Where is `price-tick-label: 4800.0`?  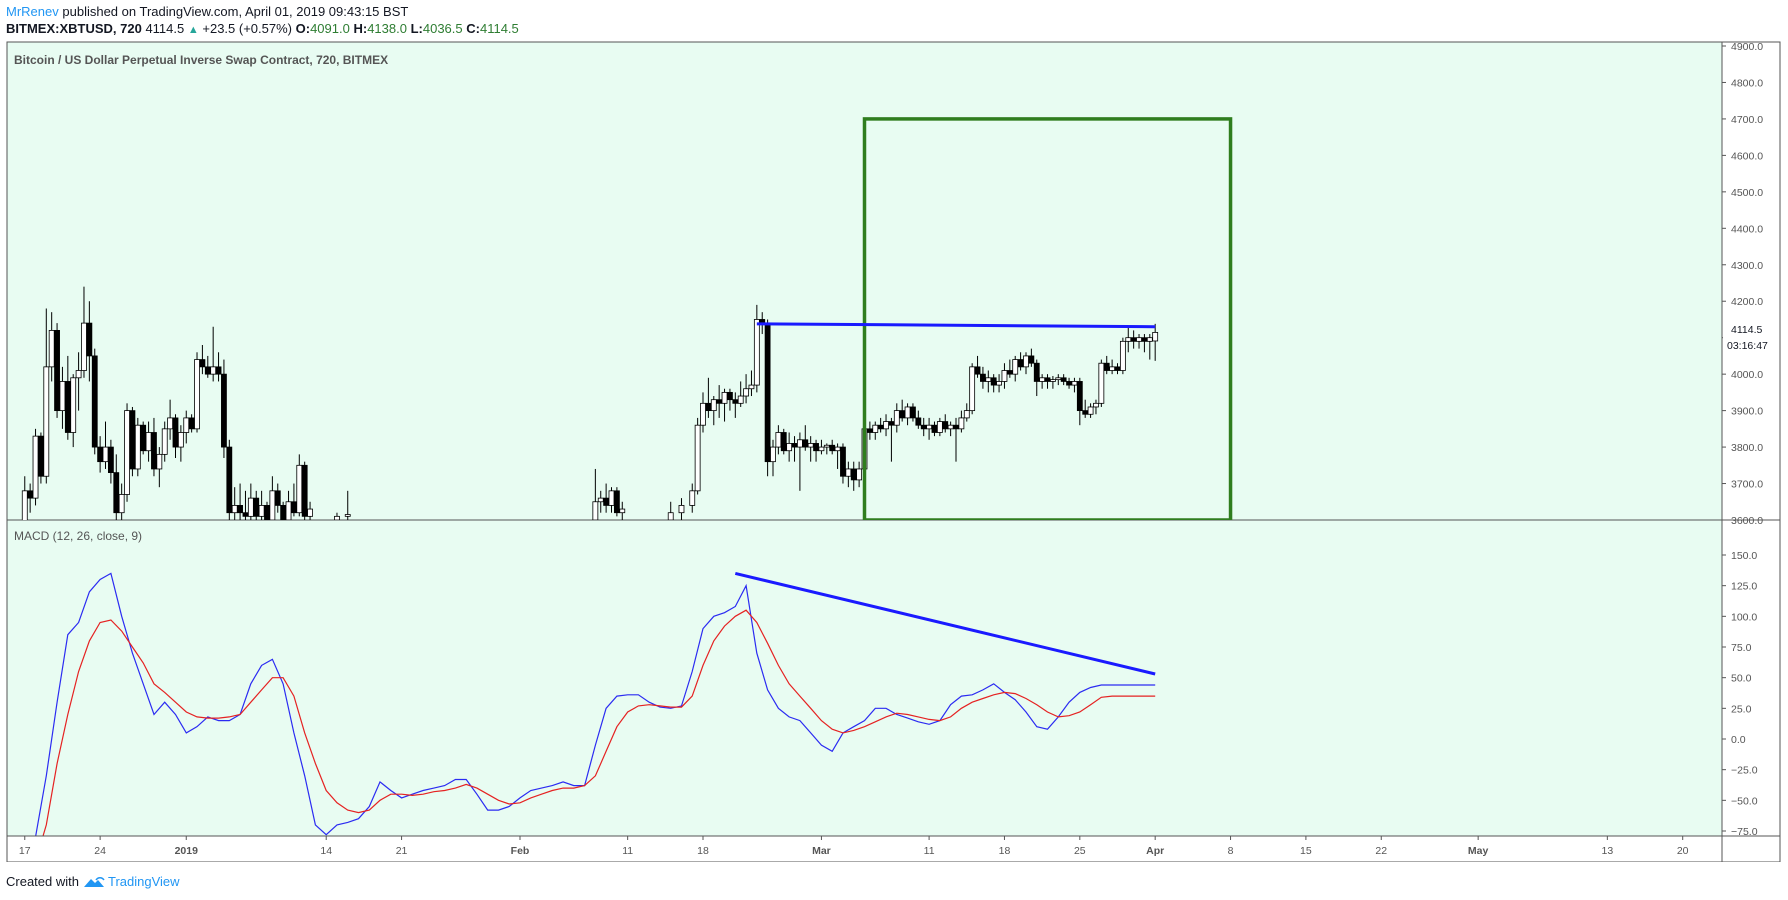 price-tick-label: 4800.0 is located at coordinates (1747, 83).